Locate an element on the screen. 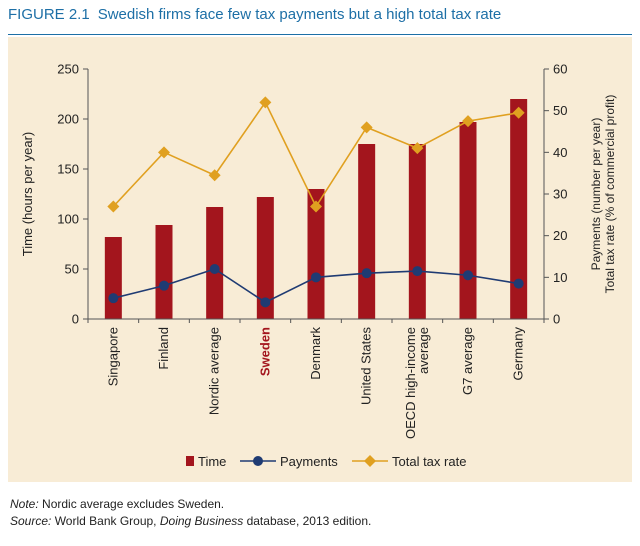 This screenshot has width=640, height=546. x-tick-label: Finland is located at coordinates (163, 348).